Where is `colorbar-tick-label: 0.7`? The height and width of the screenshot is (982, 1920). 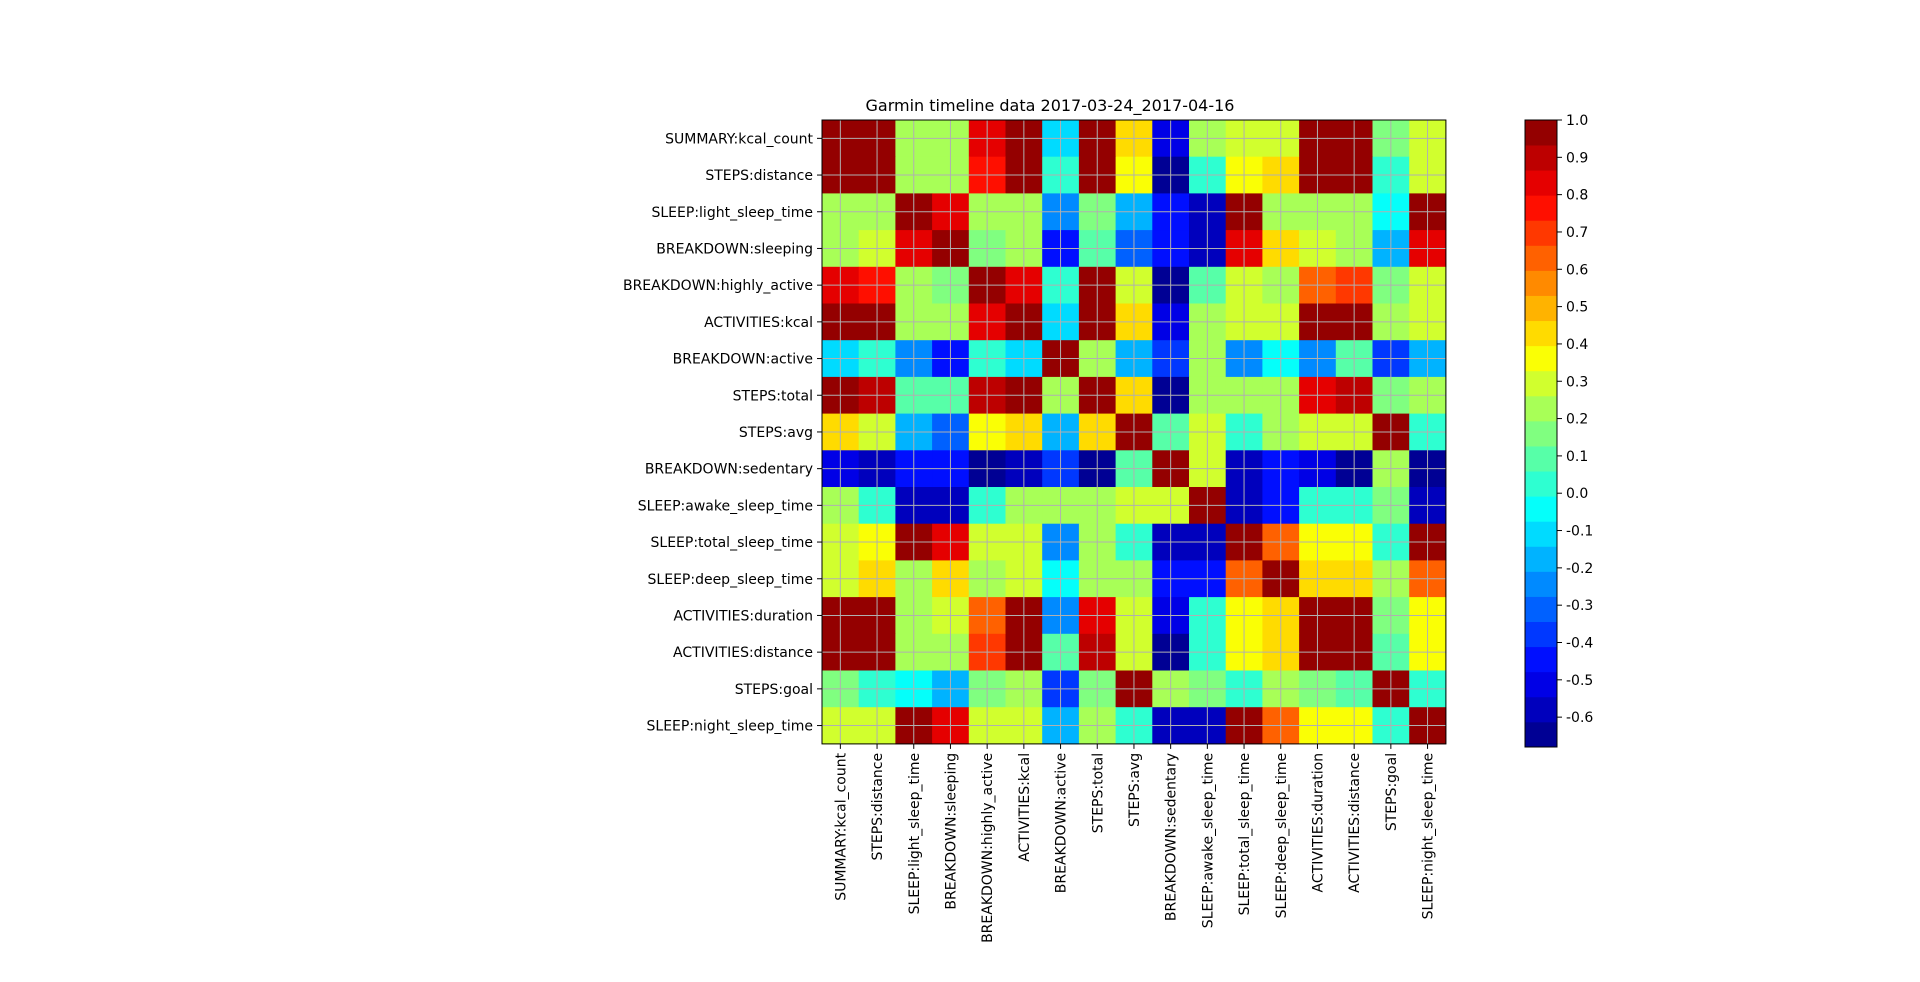
colorbar-tick-label: 0.7 is located at coordinates (1577, 233).